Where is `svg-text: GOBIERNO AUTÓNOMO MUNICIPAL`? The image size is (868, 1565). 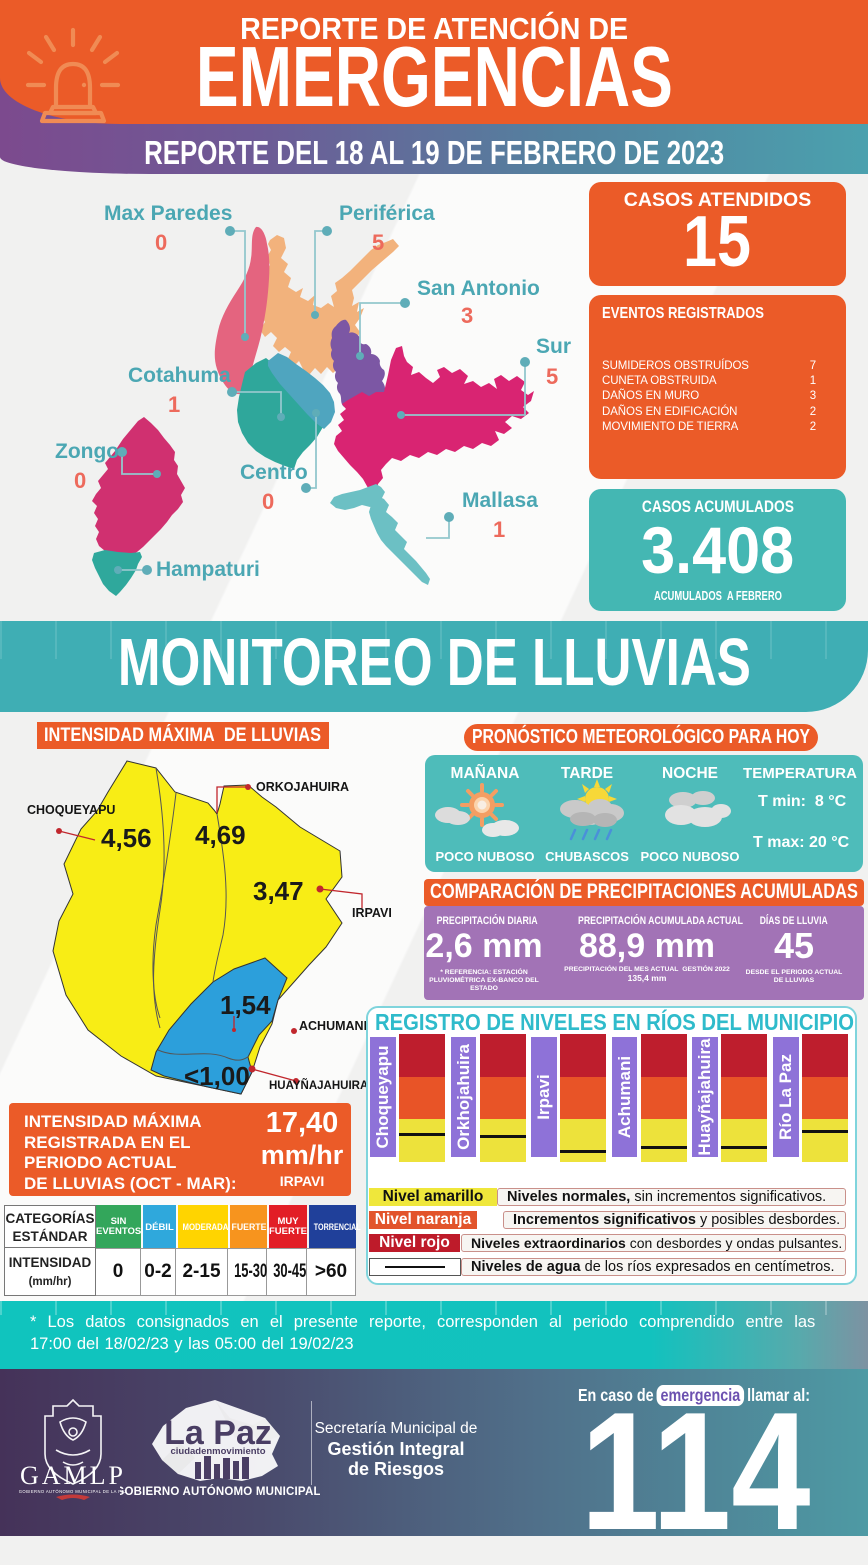 svg-text: GOBIERNO AUTÓNOMO MUNICIPAL is located at coordinates (220, 1491).